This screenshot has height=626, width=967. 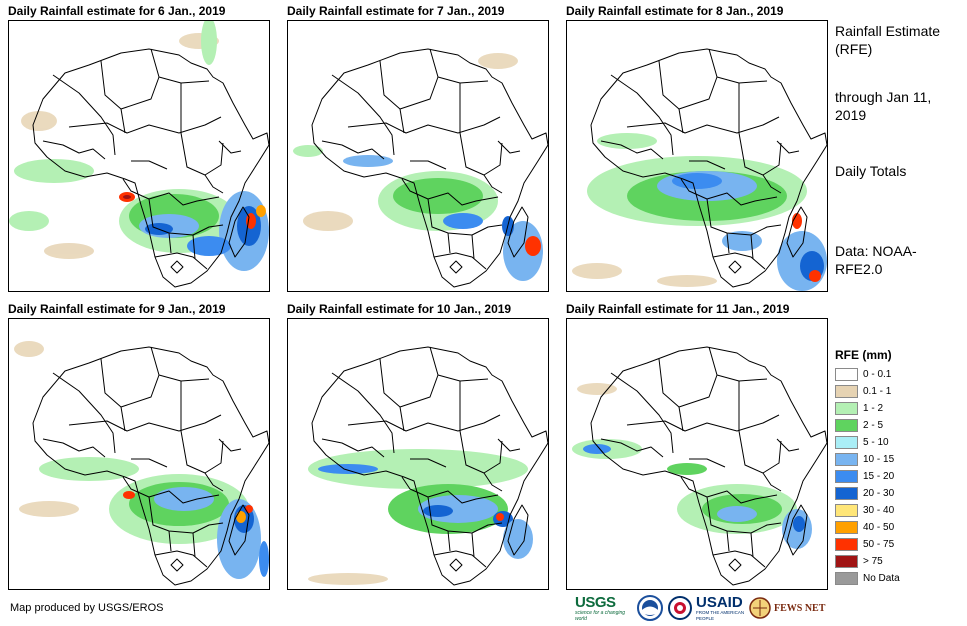 I want to click on usaid-tagline: FROM THE AMERICAN PEOPLE, so click(x=720, y=615).